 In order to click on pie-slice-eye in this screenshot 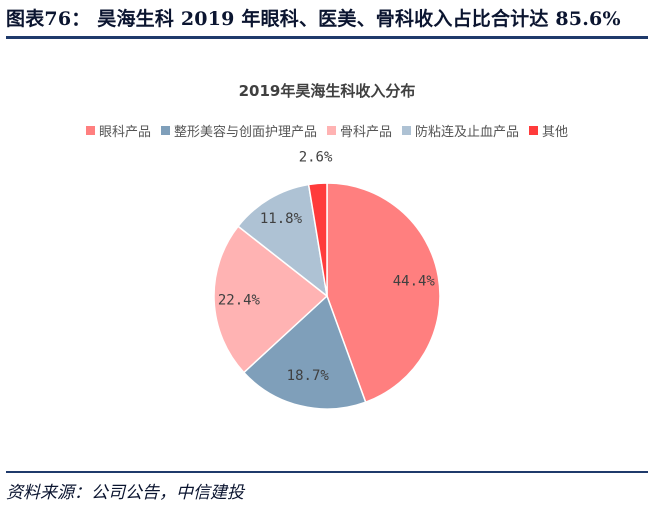, I will do `click(383, 293)`.